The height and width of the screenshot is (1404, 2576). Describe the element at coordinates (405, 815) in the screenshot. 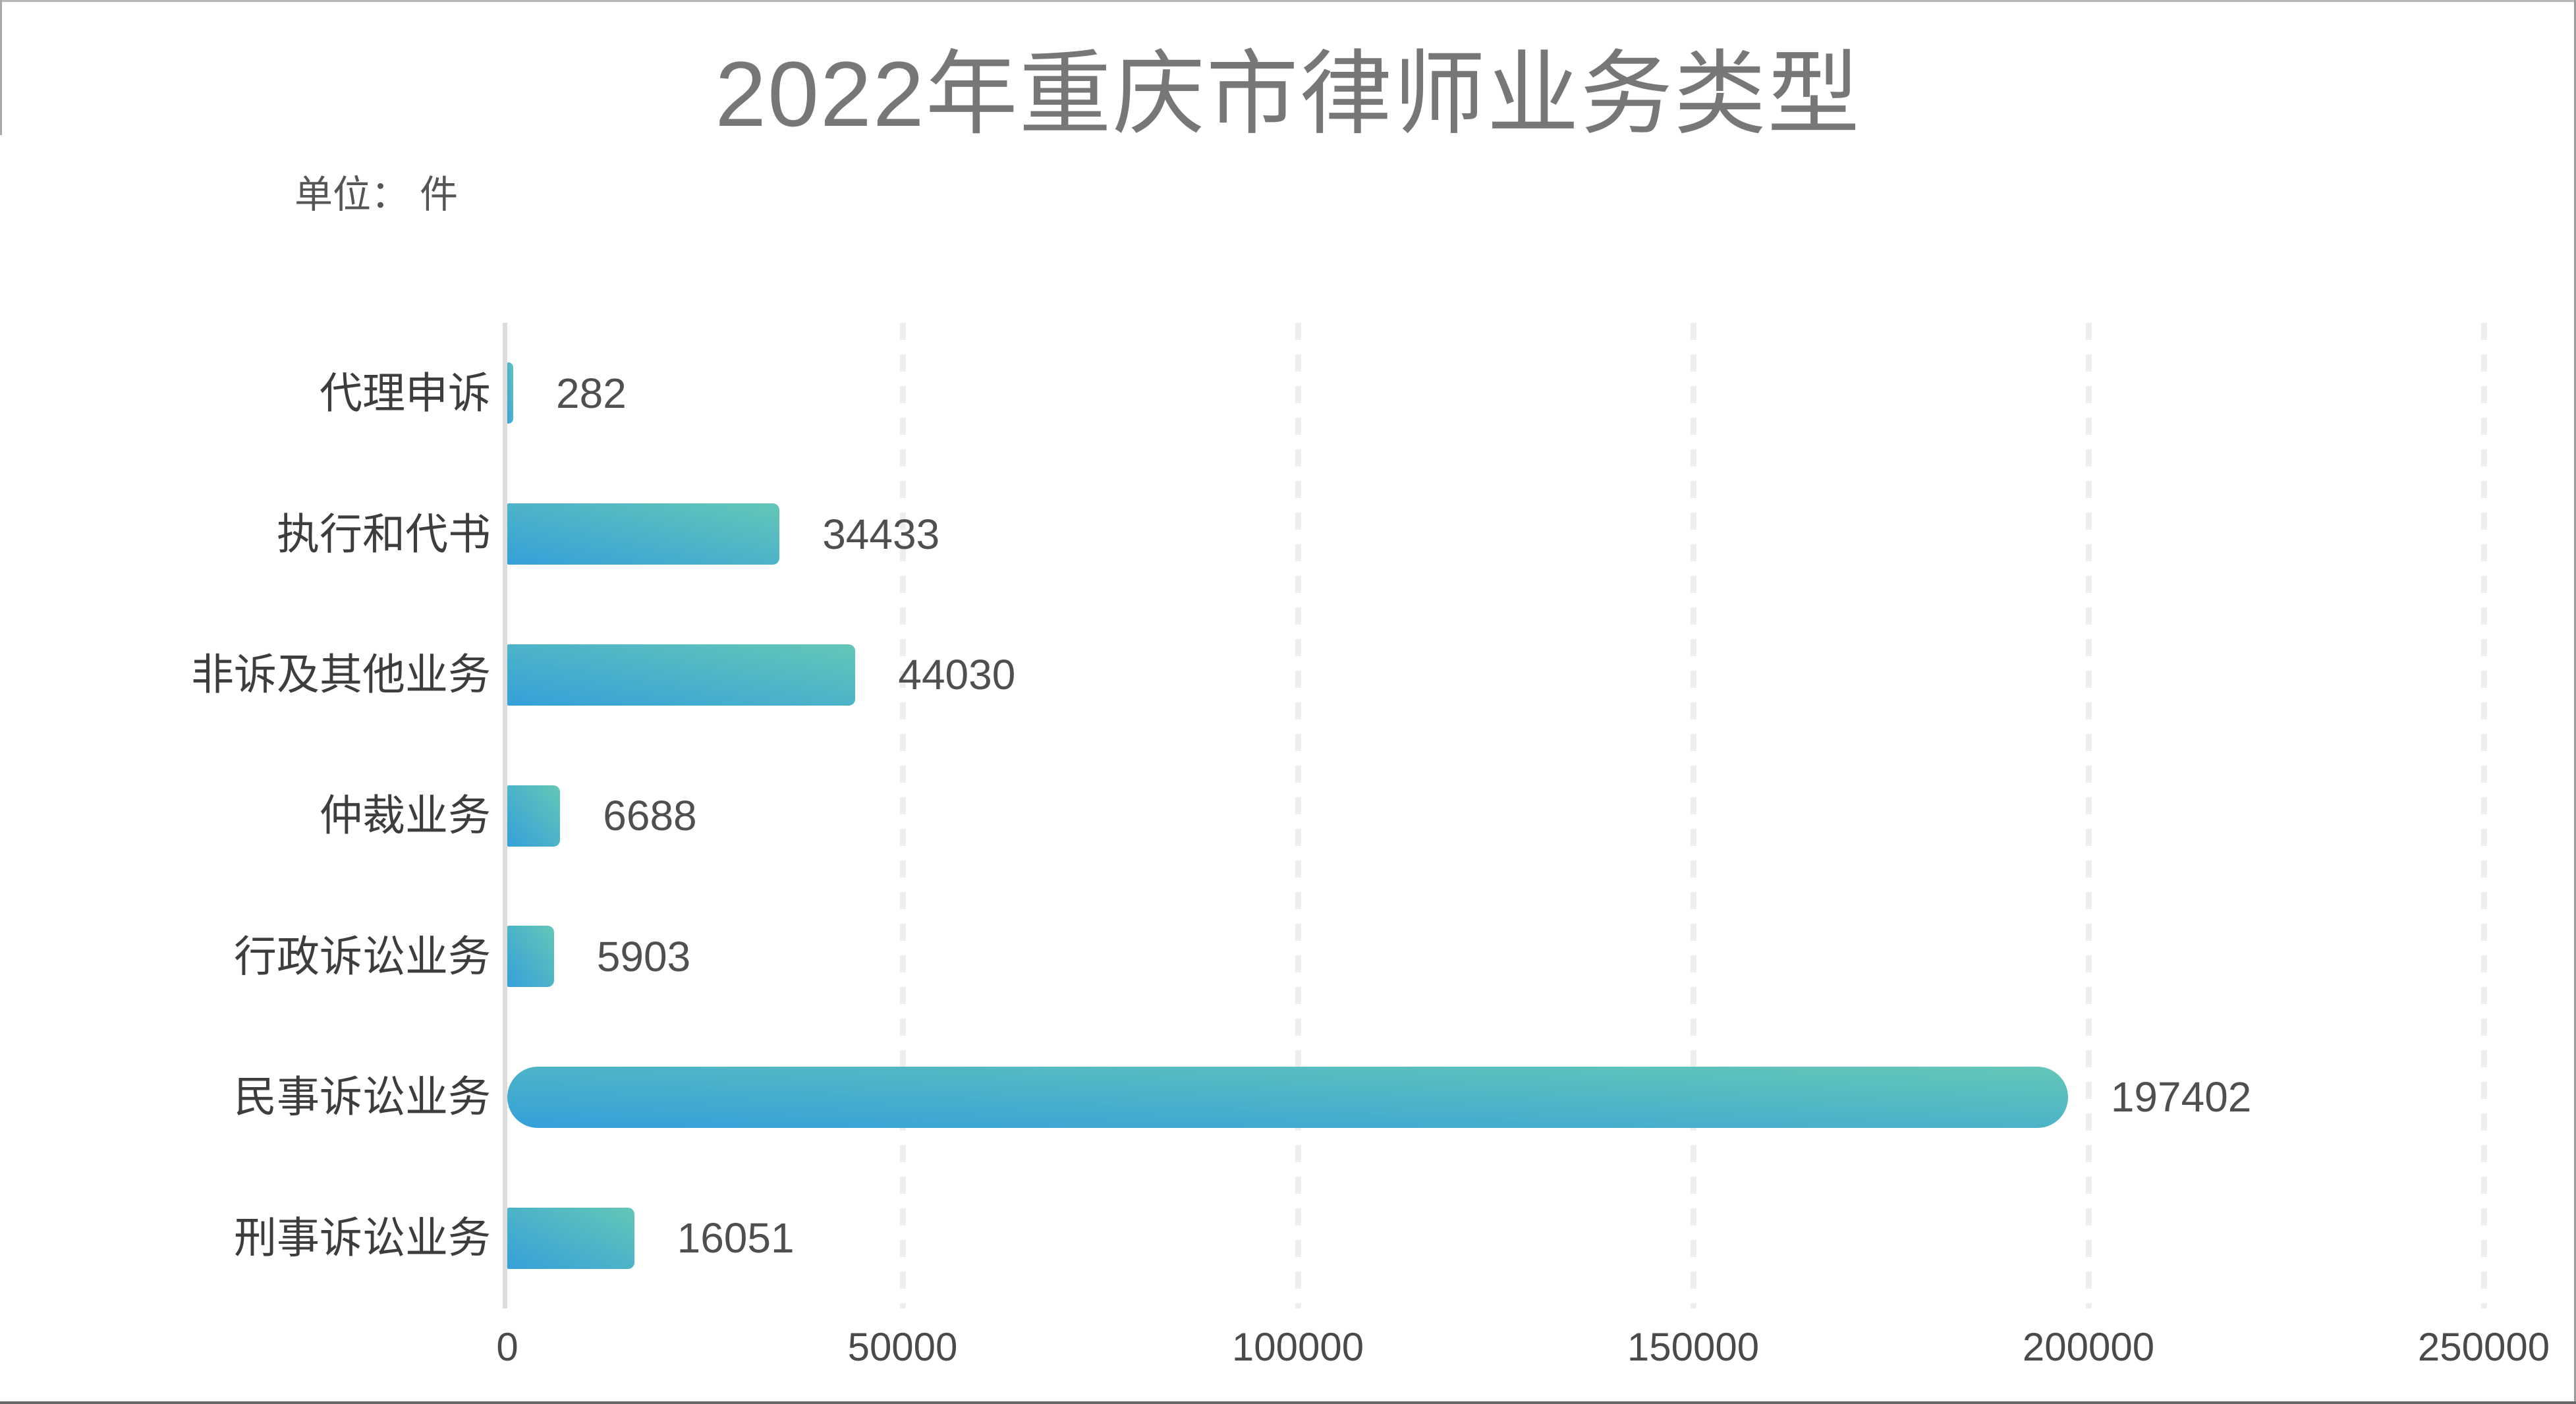

I see `category-label: 仲裁业务` at that location.